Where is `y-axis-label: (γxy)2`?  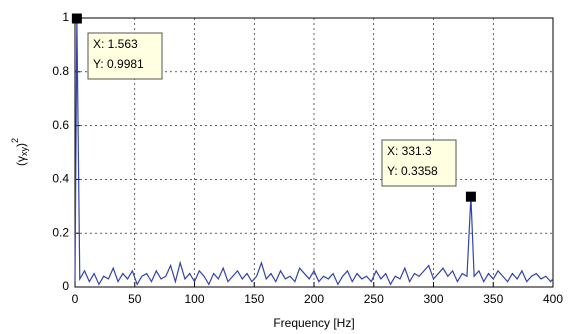 y-axis-label: (γxy)2 is located at coordinates (19, 152).